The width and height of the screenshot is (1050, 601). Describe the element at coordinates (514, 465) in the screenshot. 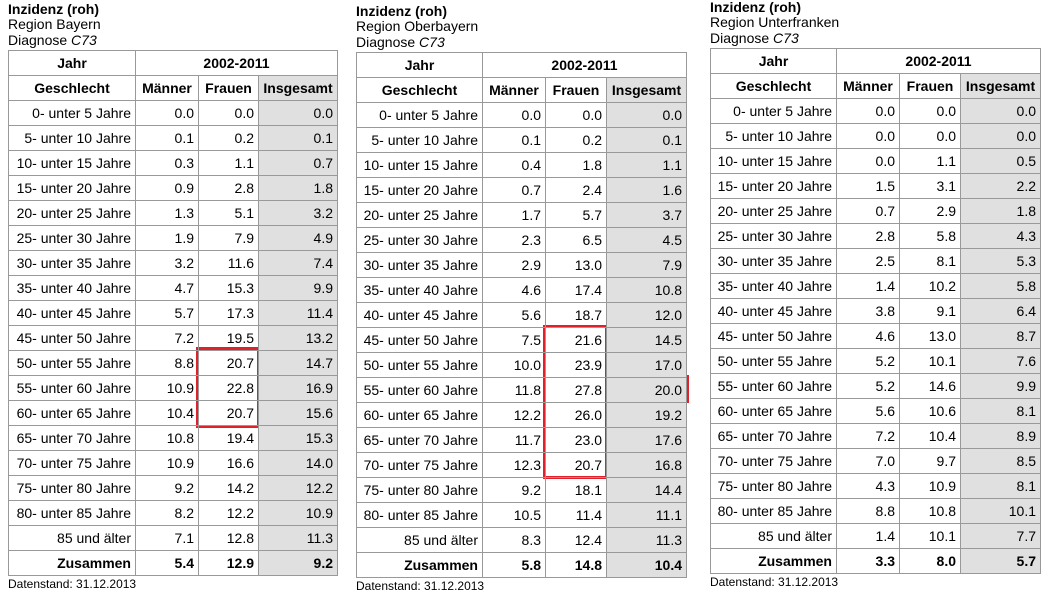

I see `value-cell: 12.3` at that location.